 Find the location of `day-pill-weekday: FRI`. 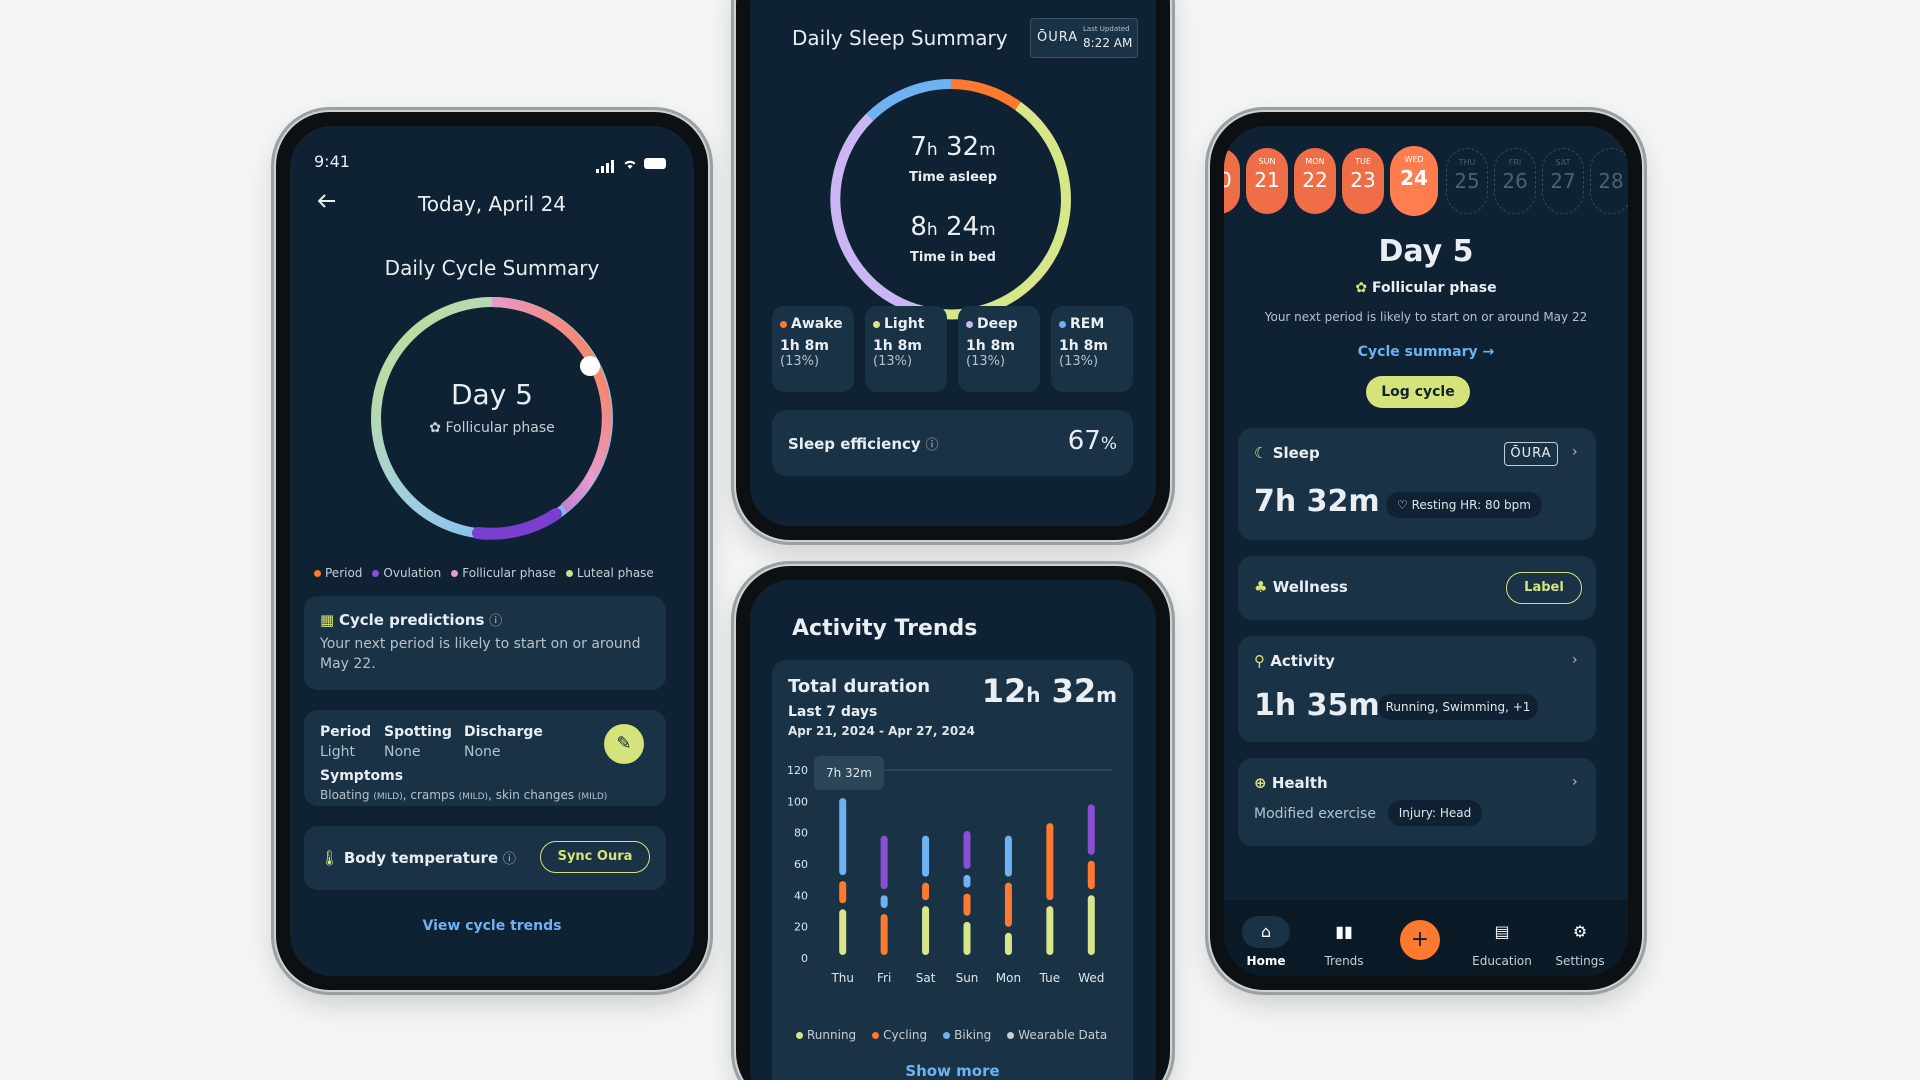

day-pill-weekday: FRI is located at coordinates (1515, 162).